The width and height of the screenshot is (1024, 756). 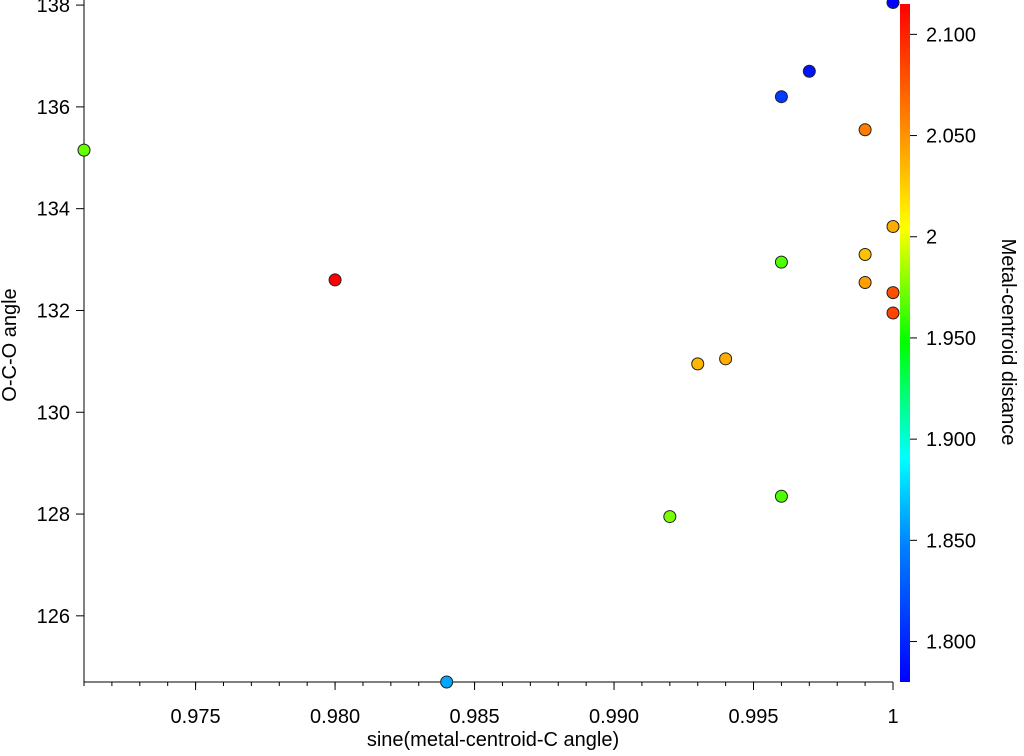 I want to click on x-tick-label: 0.995, so click(x=753, y=717).